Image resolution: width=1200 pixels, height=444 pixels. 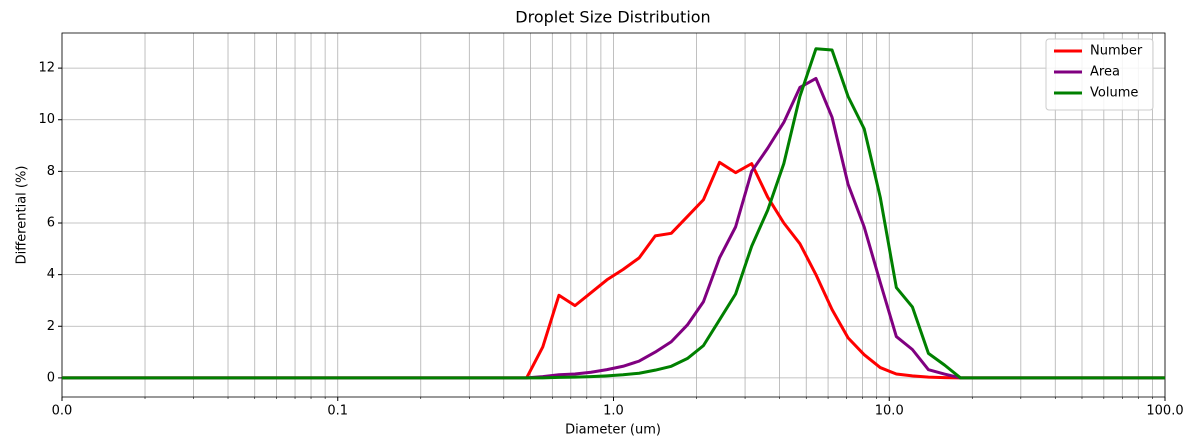 What do you see at coordinates (1116, 51) in the screenshot?
I see `legend-label: Number` at bounding box center [1116, 51].